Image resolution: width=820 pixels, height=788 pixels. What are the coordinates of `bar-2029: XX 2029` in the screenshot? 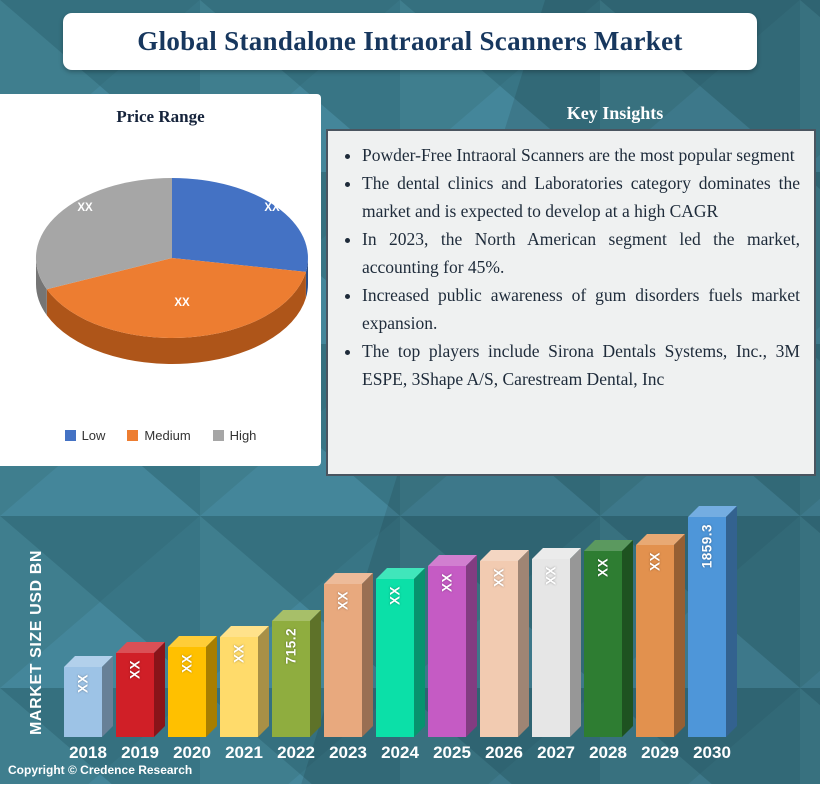 It's located at (660, 648).